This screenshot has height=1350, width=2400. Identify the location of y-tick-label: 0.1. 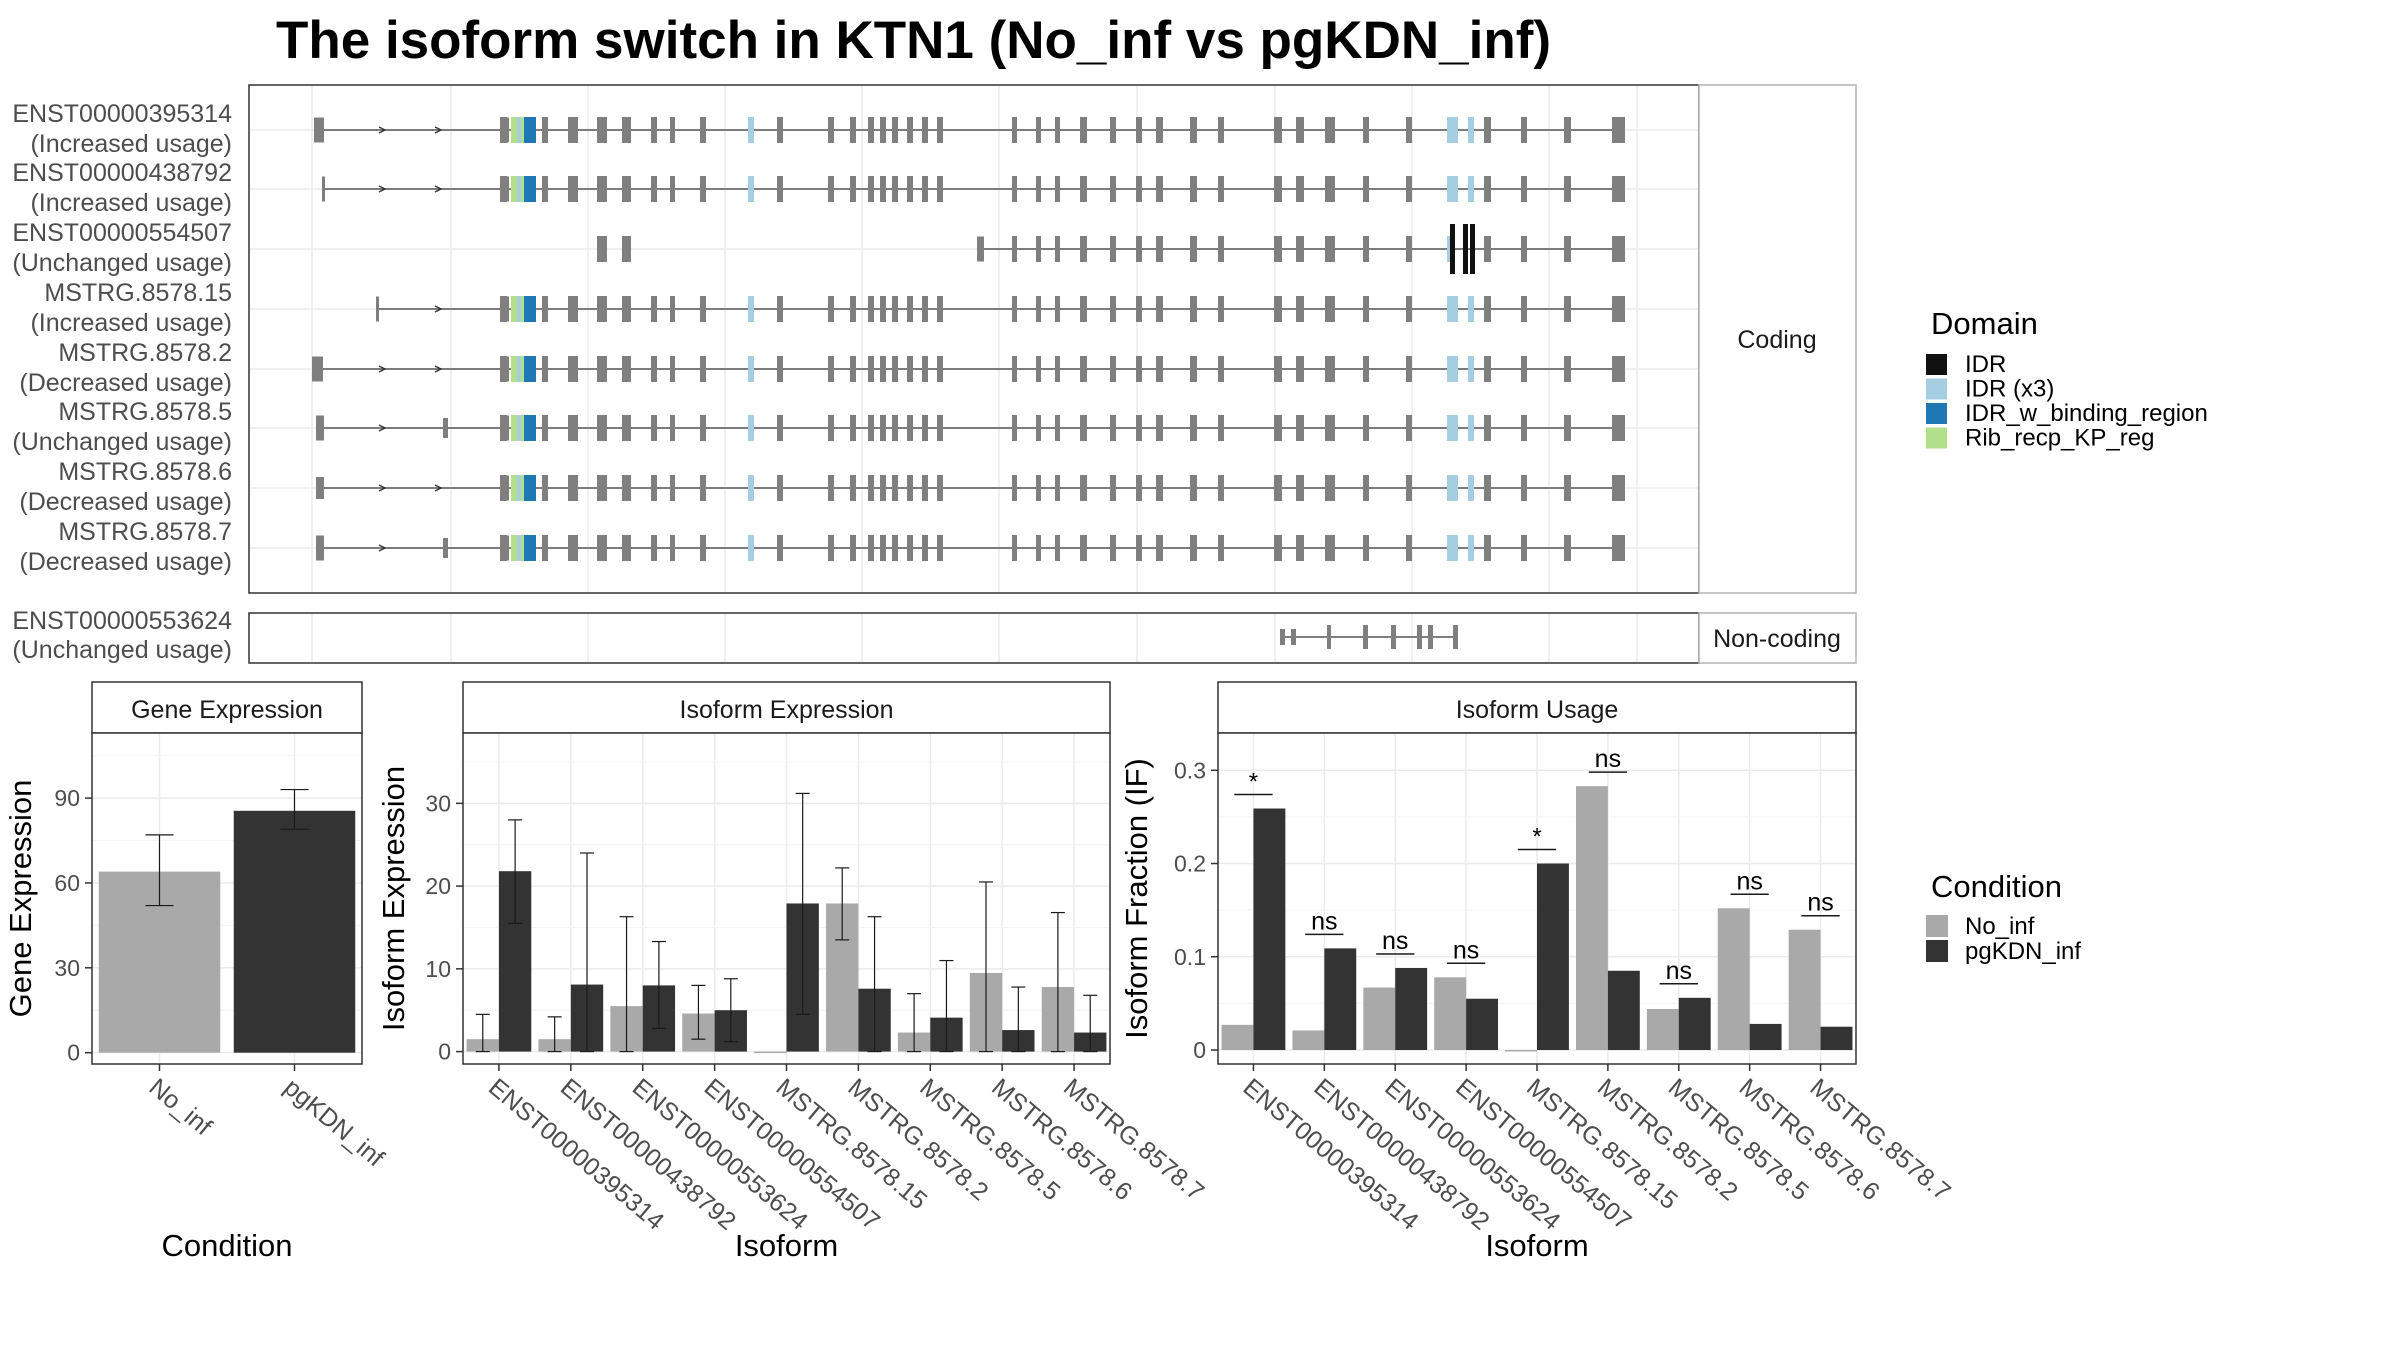
(1190, 957).